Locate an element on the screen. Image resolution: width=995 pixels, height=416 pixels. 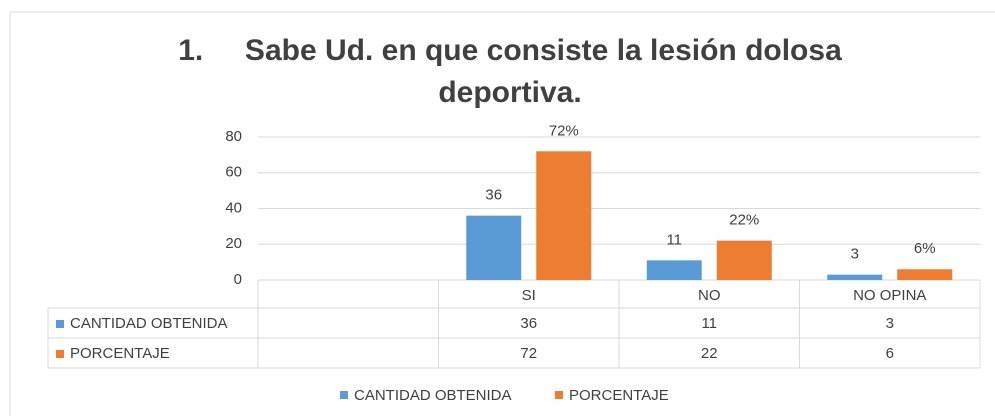
data-label: 72% is located at coordinates (564, 130).